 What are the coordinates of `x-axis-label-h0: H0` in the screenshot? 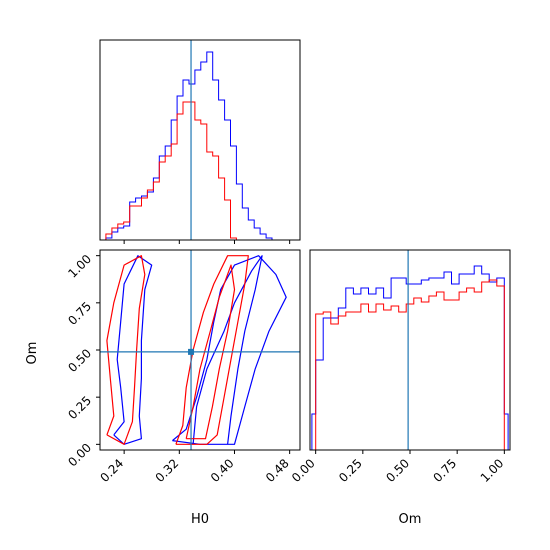 It's located at (200, 519).